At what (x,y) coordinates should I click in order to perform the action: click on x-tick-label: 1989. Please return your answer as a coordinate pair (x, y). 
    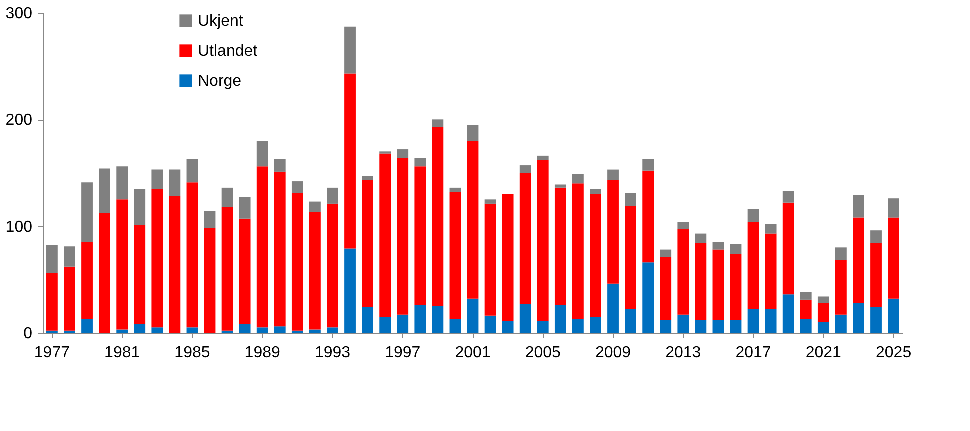
    Looking at the image, I should click on (262, 353).